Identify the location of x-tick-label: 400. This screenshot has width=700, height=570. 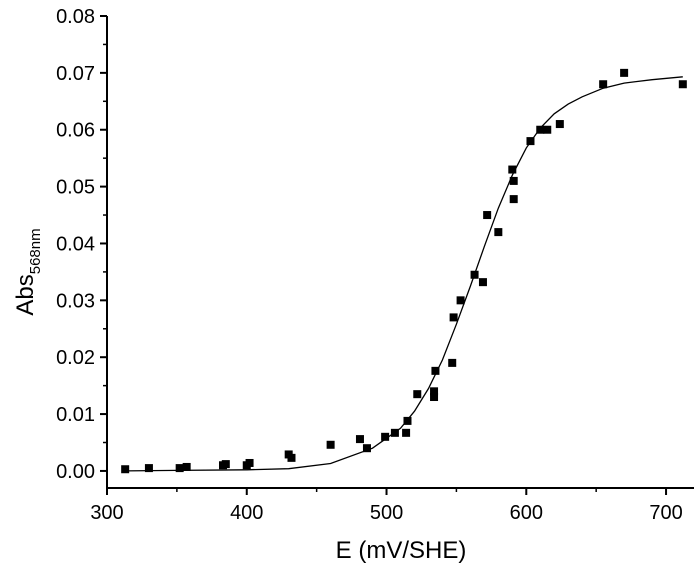
(246, 513).